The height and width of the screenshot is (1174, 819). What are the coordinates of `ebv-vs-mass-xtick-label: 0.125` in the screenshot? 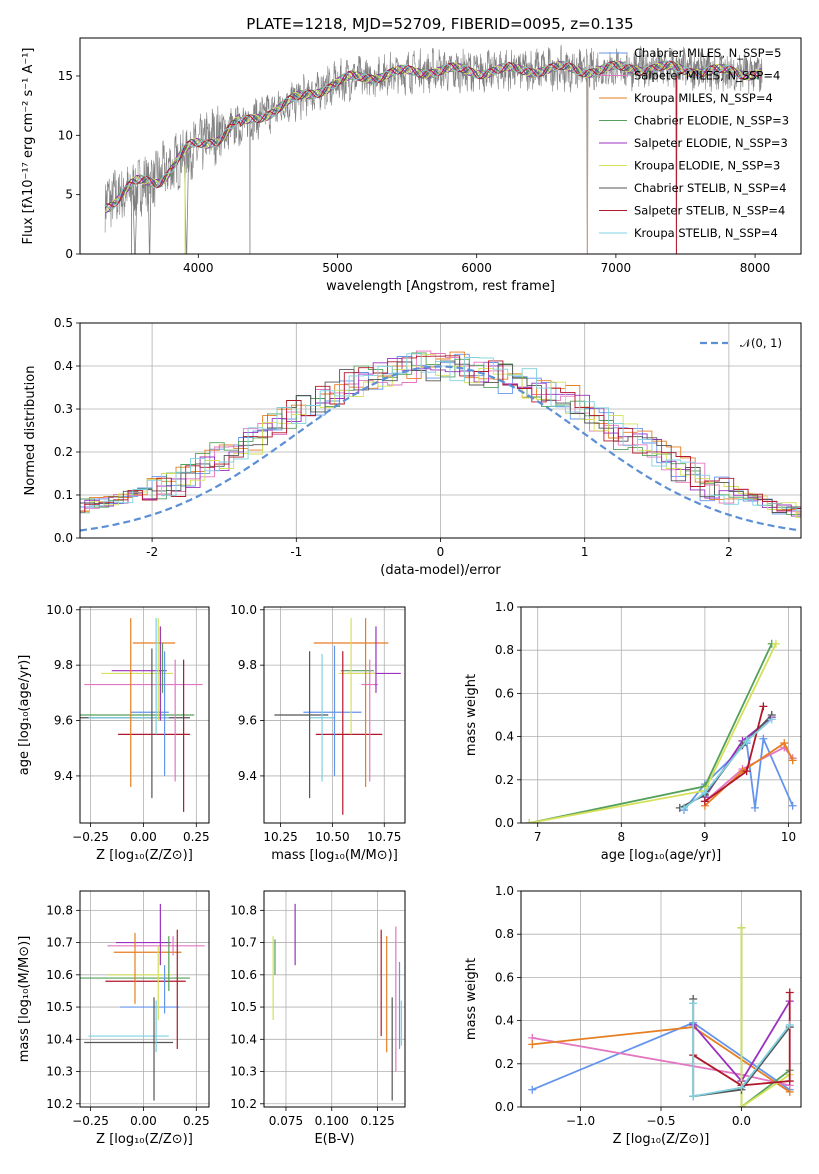 It's located at (377, 1121).